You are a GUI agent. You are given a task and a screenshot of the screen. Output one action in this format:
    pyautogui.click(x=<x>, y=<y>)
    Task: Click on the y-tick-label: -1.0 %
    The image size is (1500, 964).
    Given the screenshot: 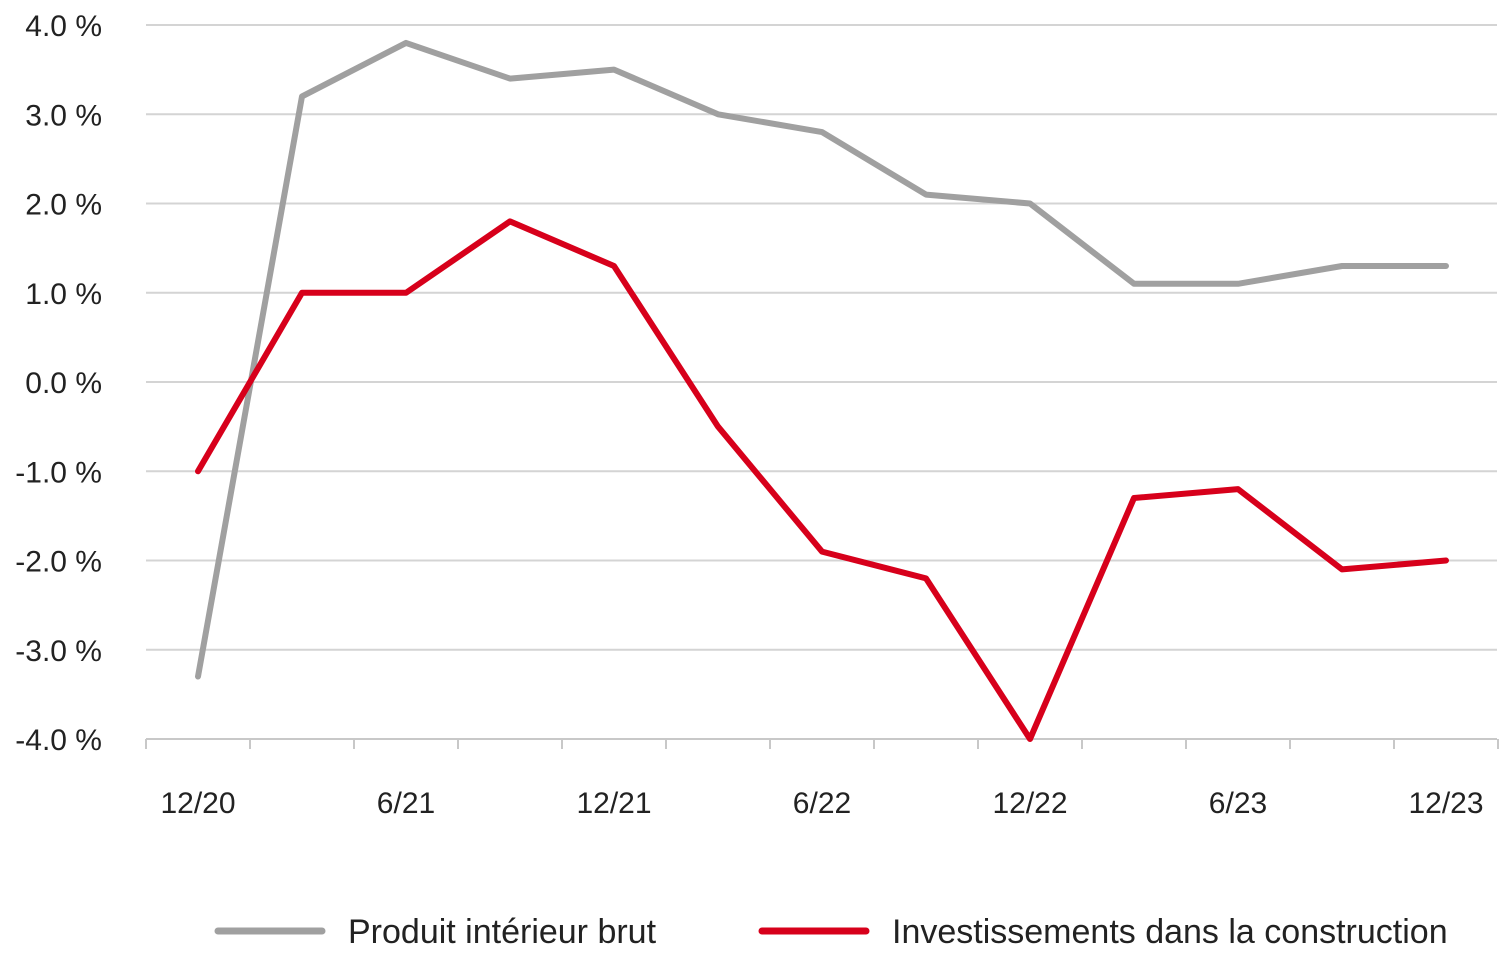 What is the action you would take?
    pyautogui.click(x=58, y=472)
    